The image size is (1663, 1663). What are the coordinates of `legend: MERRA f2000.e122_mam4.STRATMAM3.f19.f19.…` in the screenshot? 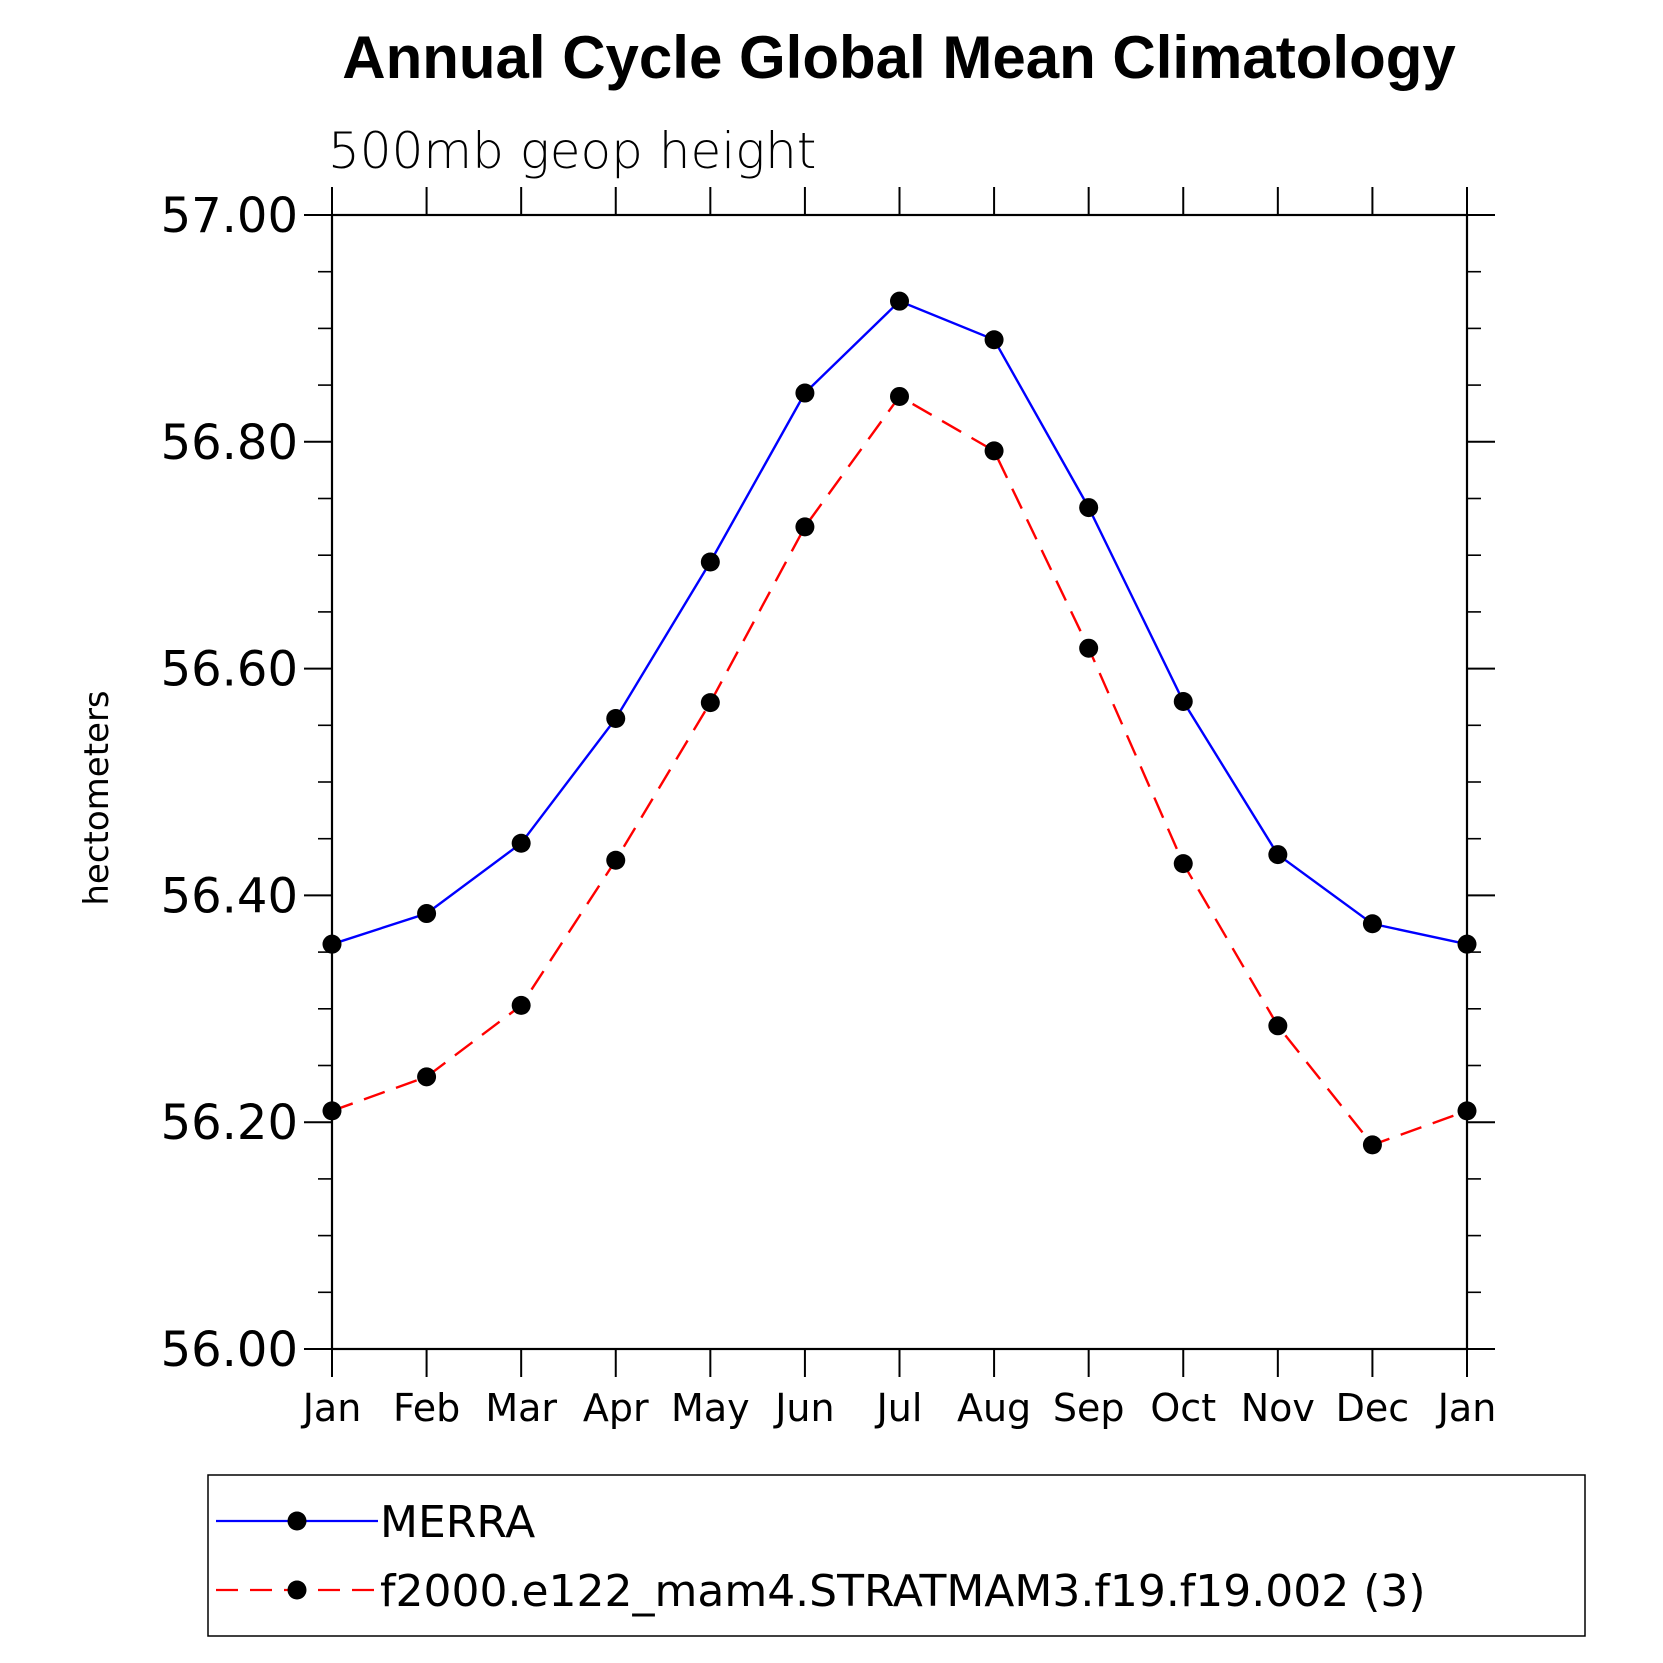 It's located at (896, 1555).